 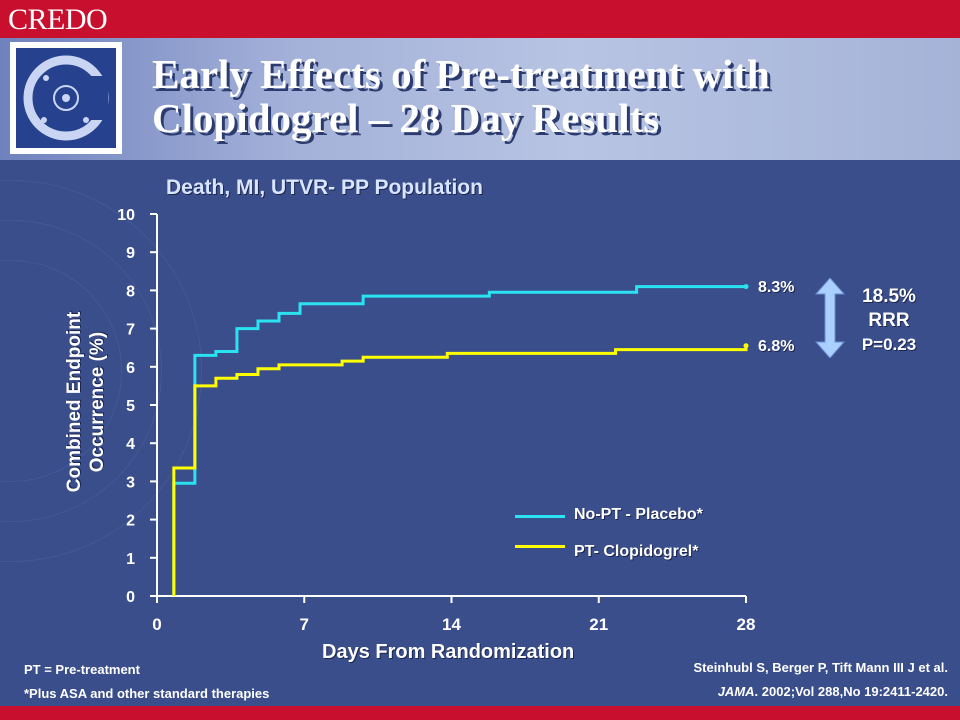 I want to click on y-axis-label-line2: Occurrence (%), so click(x=97, y=402).